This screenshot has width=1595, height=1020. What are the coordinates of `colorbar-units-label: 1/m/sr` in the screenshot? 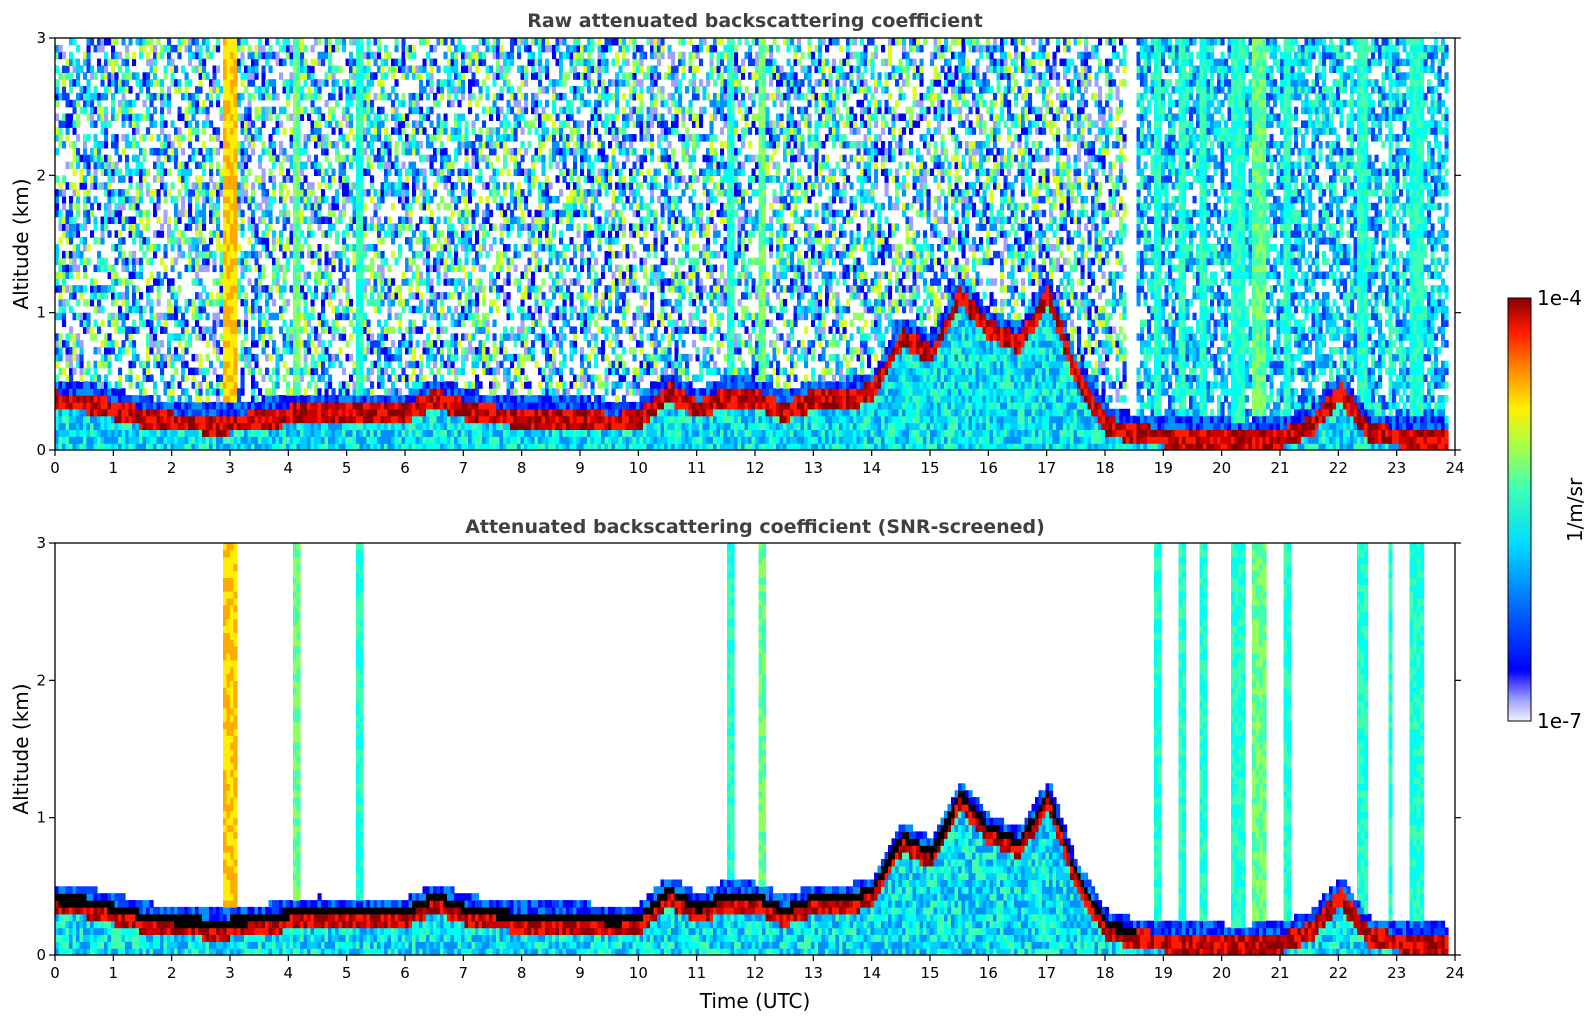 It's located at (1575, 509).